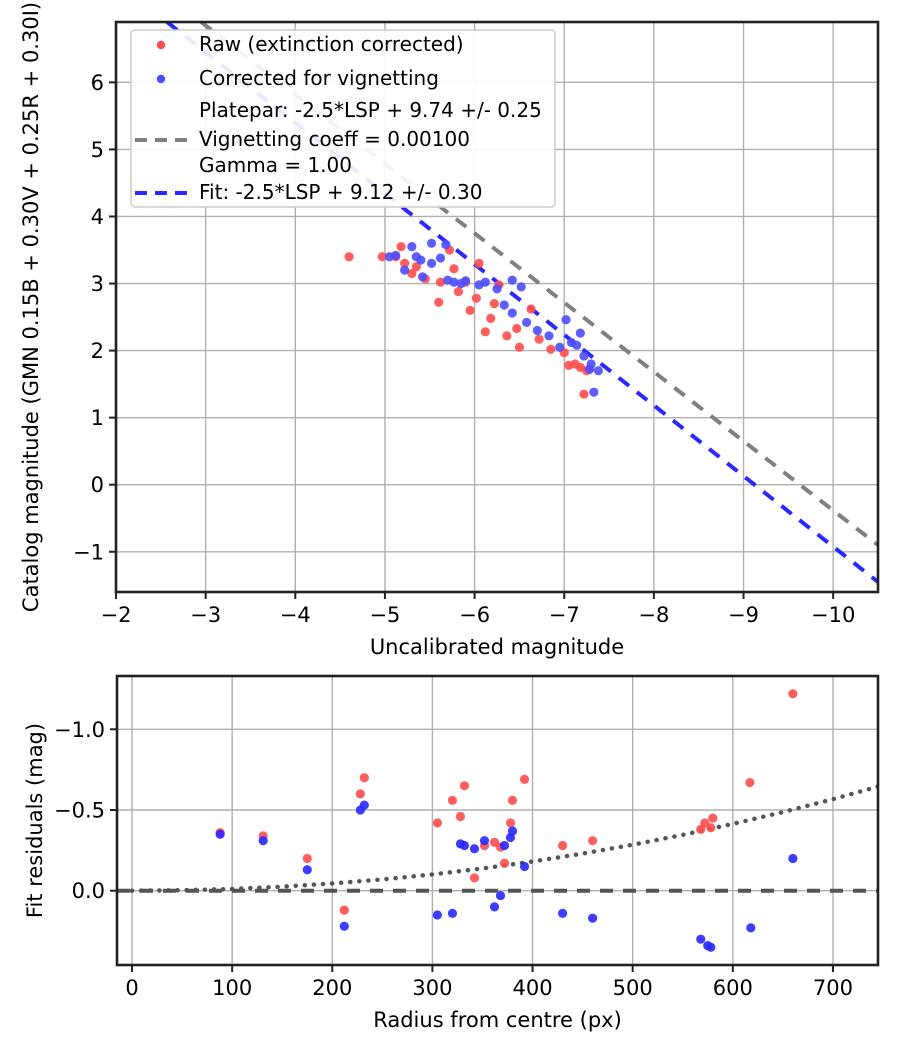 The image size is (900, 1050). Describe the element at coordinates (370, 110) in the screenshot. I see `legend-item: Platepar: -2.5*LSP + 9.74 +/- 0.25` at that location.